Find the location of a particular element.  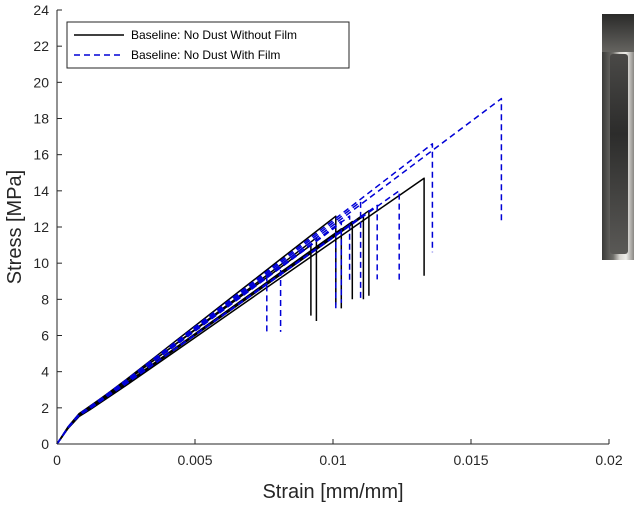

x-tick-label: 0 is located at coordinates (57, 460).